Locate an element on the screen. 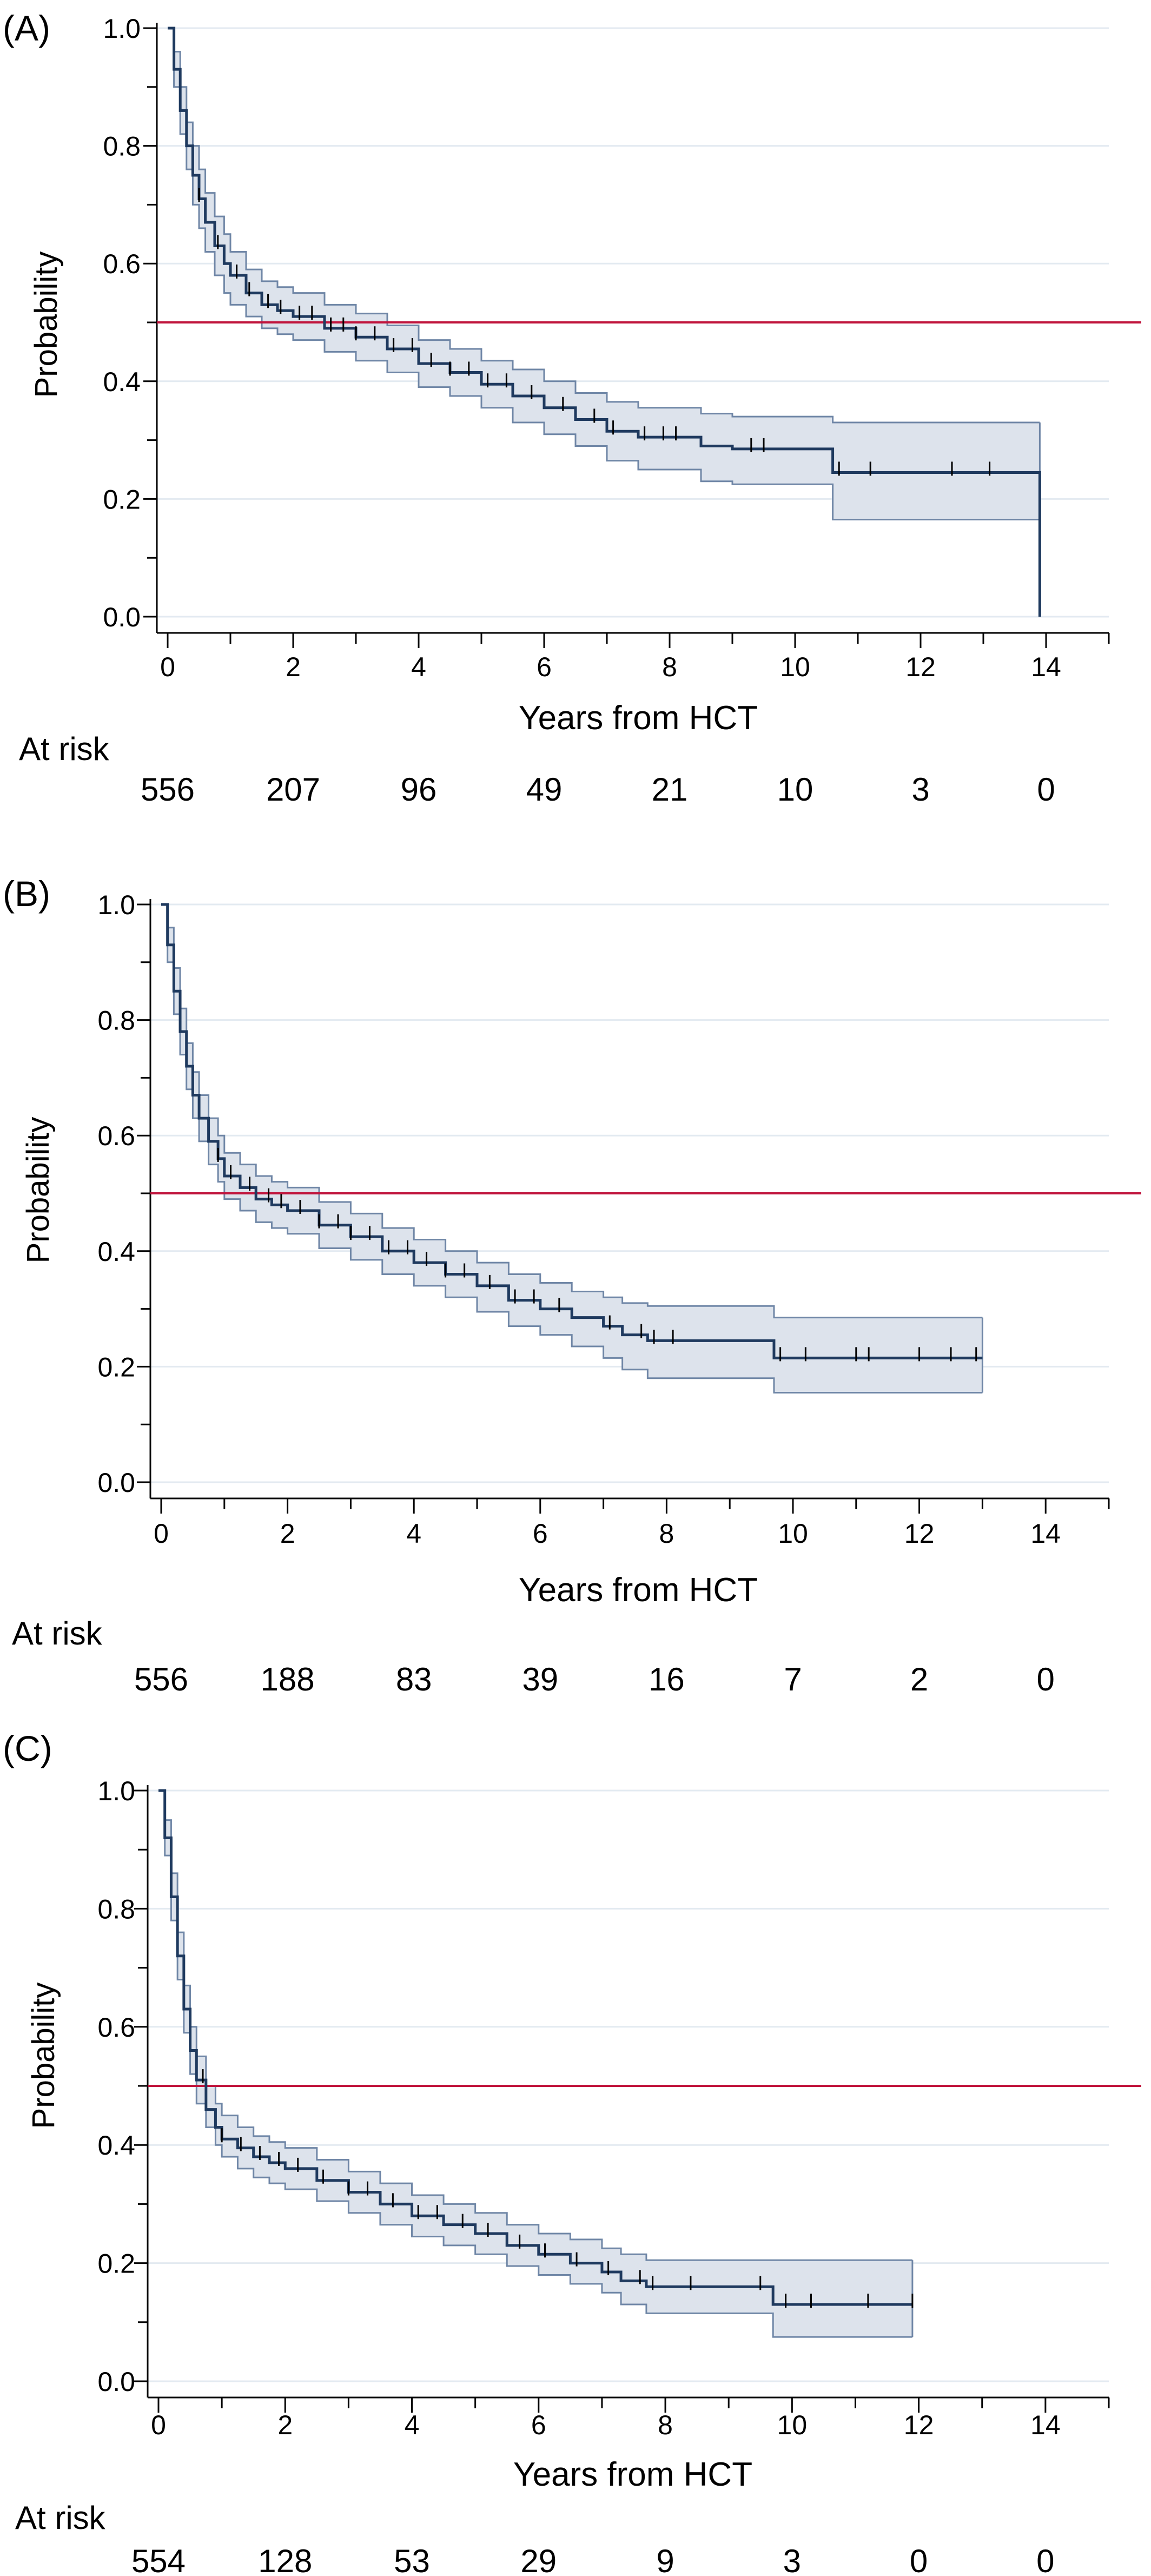  at-risk-count: 10 is located at coordinates (795, 789).